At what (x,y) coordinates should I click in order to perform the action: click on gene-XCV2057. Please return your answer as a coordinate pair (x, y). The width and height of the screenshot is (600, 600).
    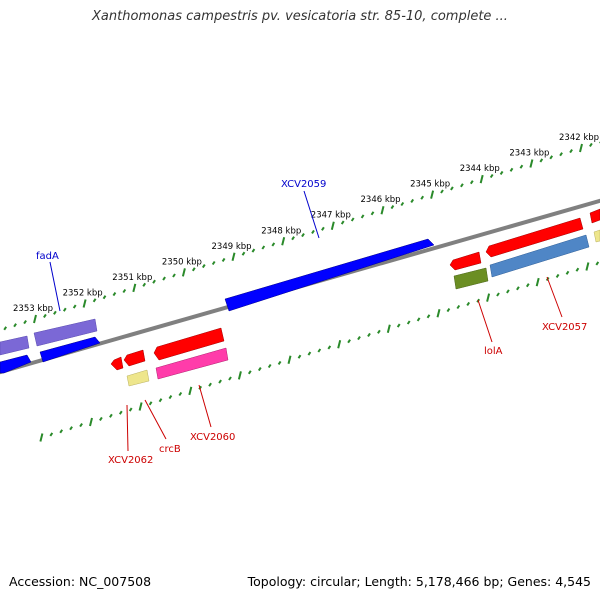
    Looking at the image, I should click on (539, 256).